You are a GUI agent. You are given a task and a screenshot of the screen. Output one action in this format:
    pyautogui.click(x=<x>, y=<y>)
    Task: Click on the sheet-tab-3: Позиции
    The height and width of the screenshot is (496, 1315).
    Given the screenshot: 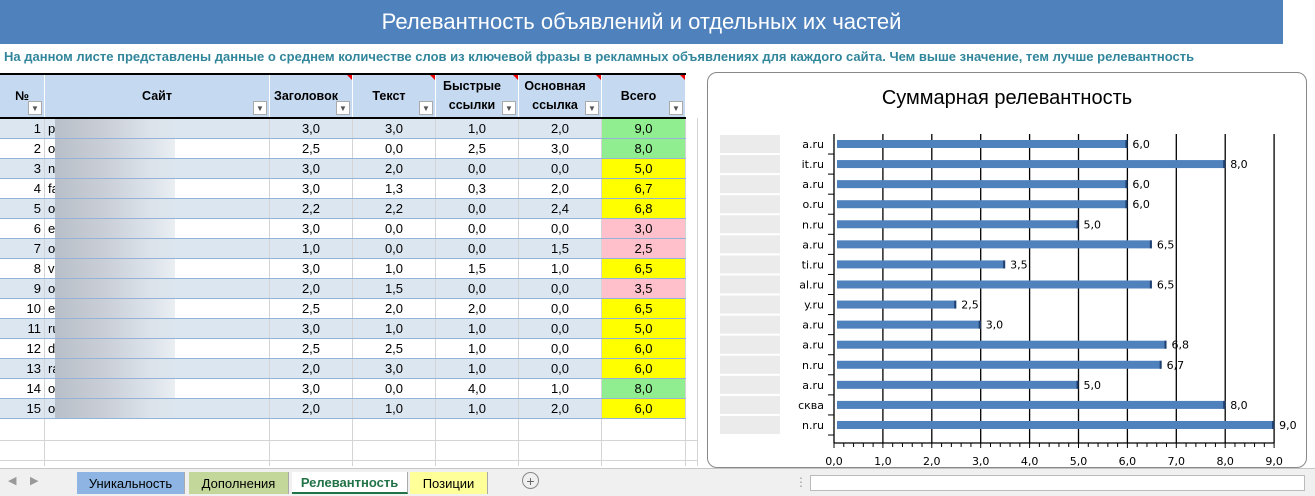 What is the action you would take?
    pyautogui.click(x=449, y=483)
    